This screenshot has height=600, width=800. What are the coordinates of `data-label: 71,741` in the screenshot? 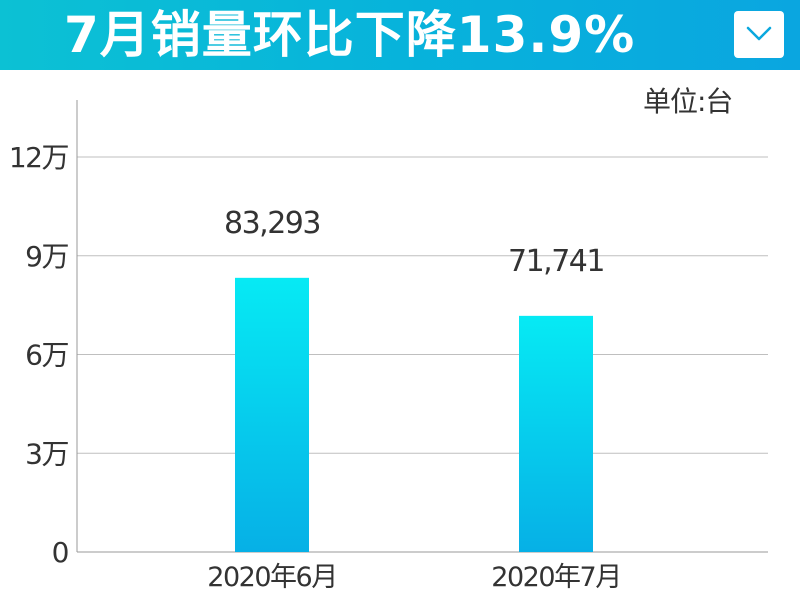 It's located at (556, 261).